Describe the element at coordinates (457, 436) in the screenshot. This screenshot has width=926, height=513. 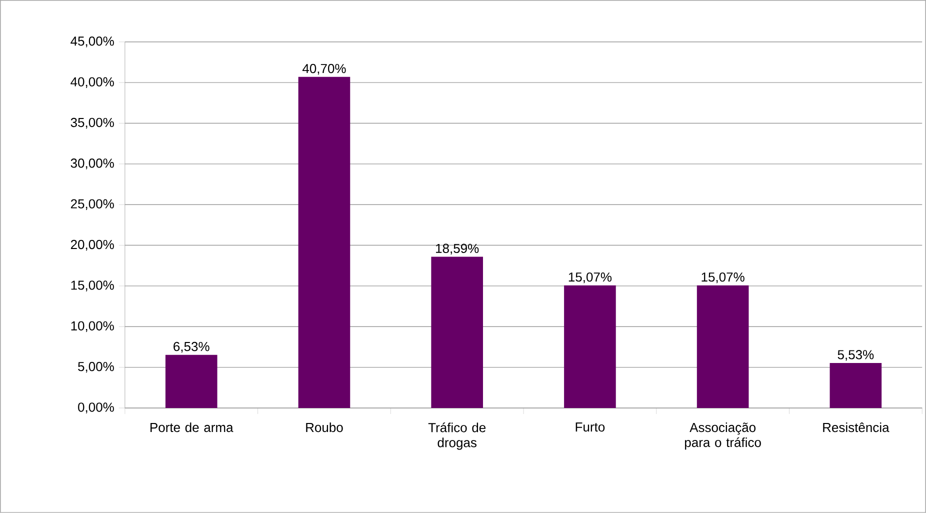
I see `x-tick-label: Tráfico de drogas` at that location.